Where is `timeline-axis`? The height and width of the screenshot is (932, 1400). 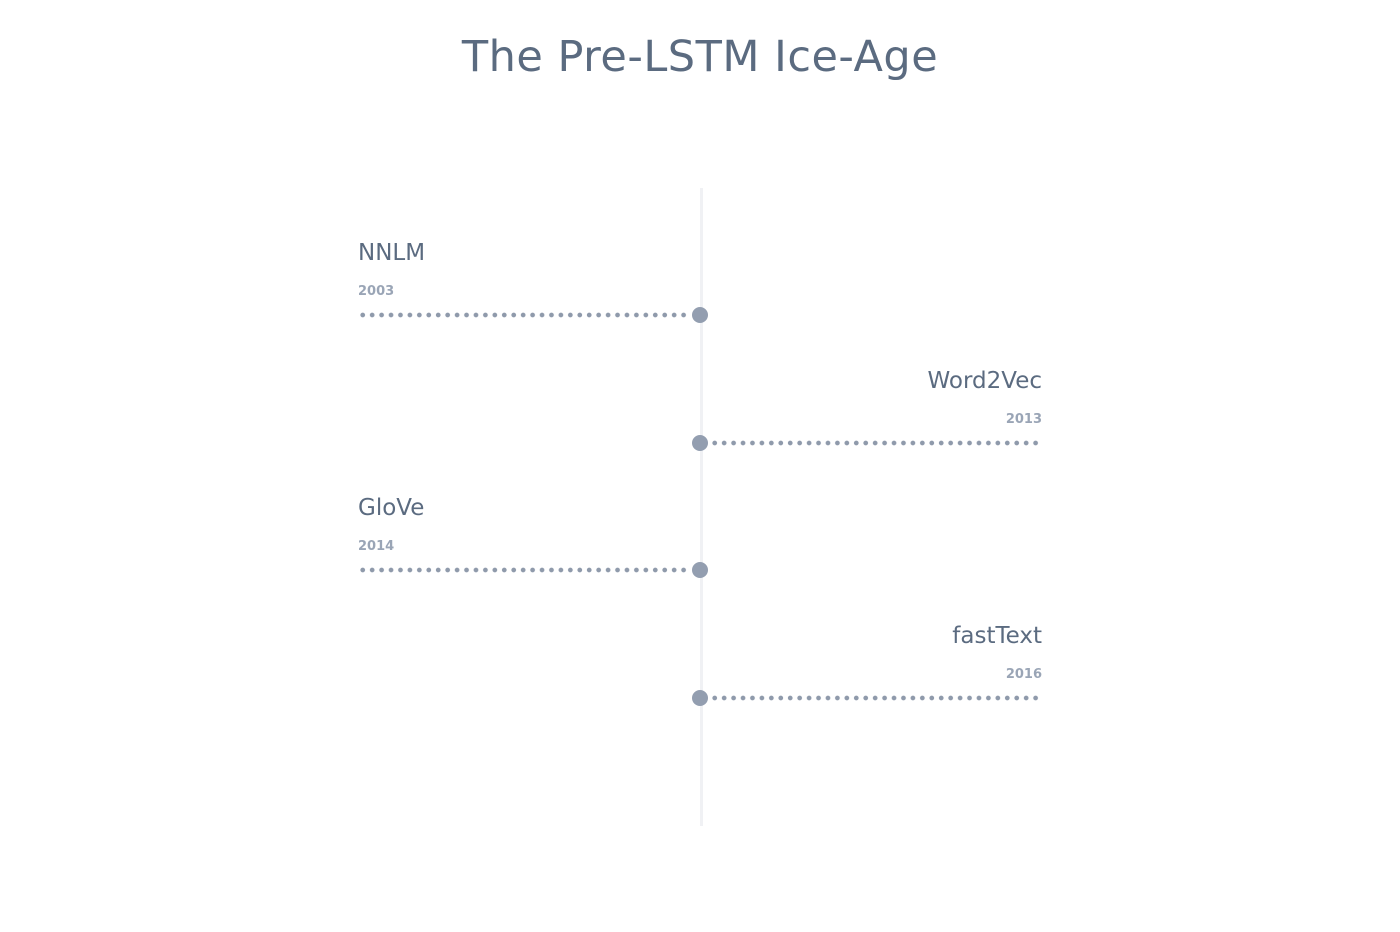
timeline-axis is located at coordinates (701, 507).